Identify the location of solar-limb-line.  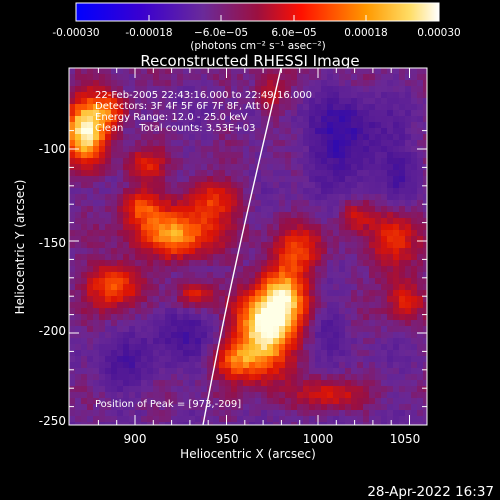
(242, 246).